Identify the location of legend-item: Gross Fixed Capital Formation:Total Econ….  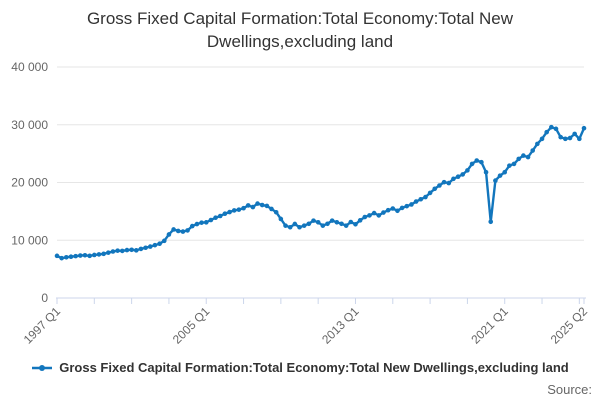
(300, 367).